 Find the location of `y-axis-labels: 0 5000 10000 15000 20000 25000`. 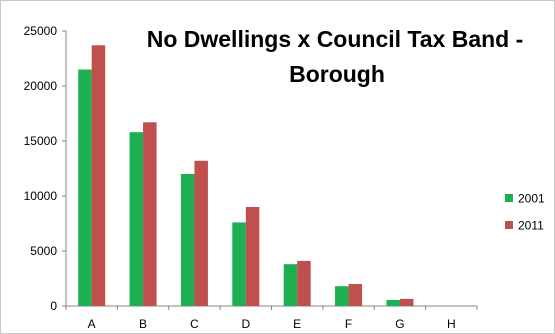

y-axis-labels: 0 5000 10000 15000 20000 25000 is located at coordinates (41, 168).